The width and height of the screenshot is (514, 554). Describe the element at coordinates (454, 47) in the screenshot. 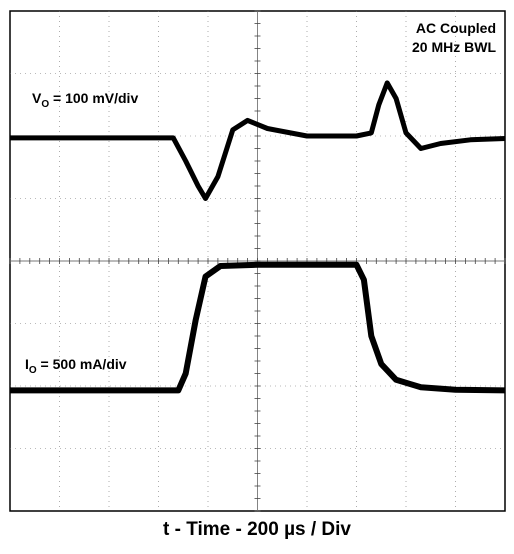

I see `annotation-line-2: 20 MHz BWL` at that location.